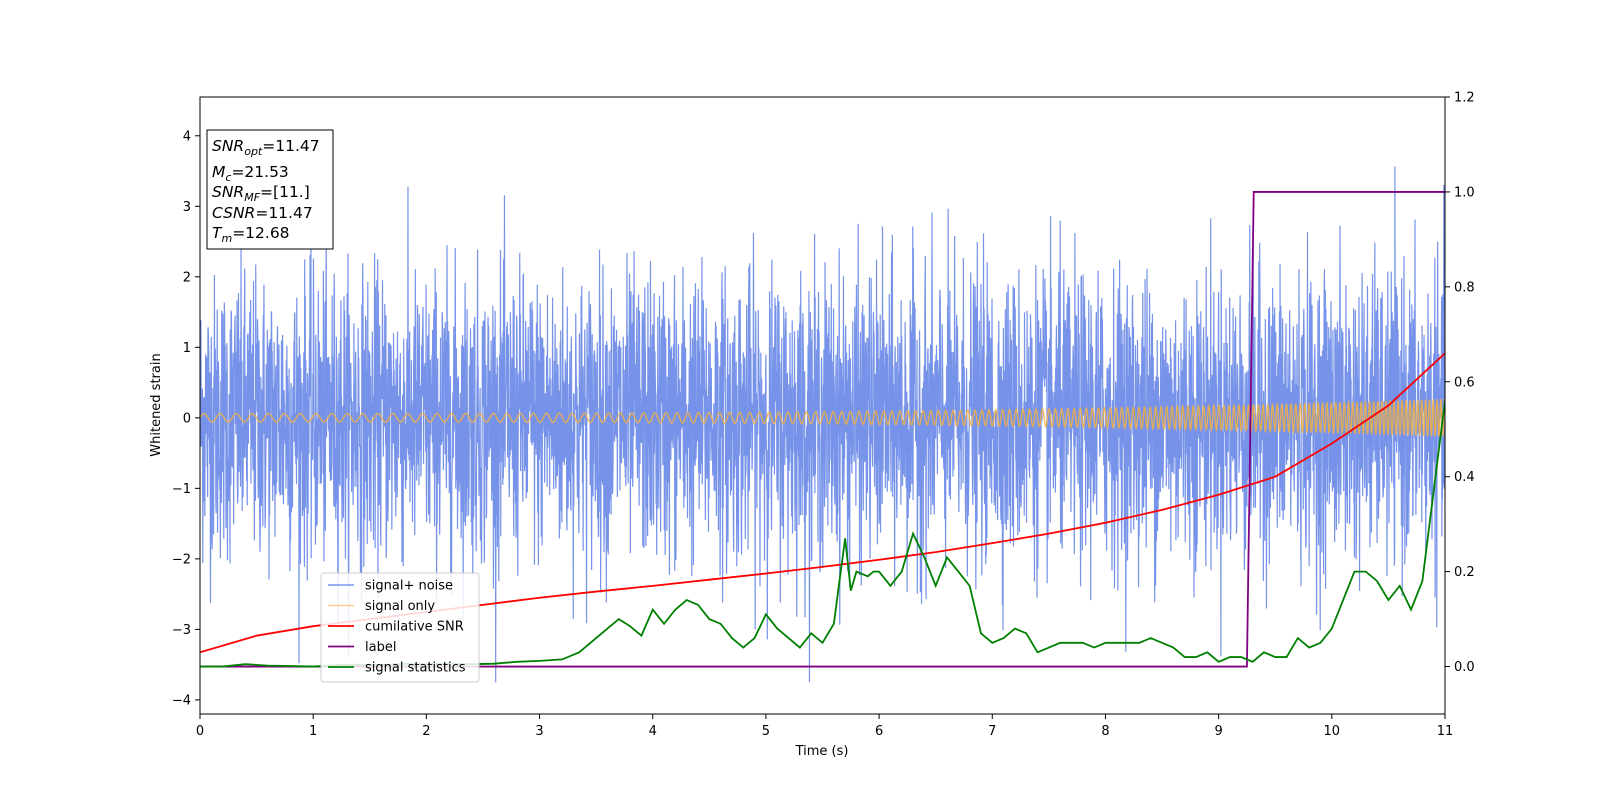  What do you see at coordinates (181, 630) in the screenshot?
I see `y-tick-label: −3` at bounding box center [181, 630].